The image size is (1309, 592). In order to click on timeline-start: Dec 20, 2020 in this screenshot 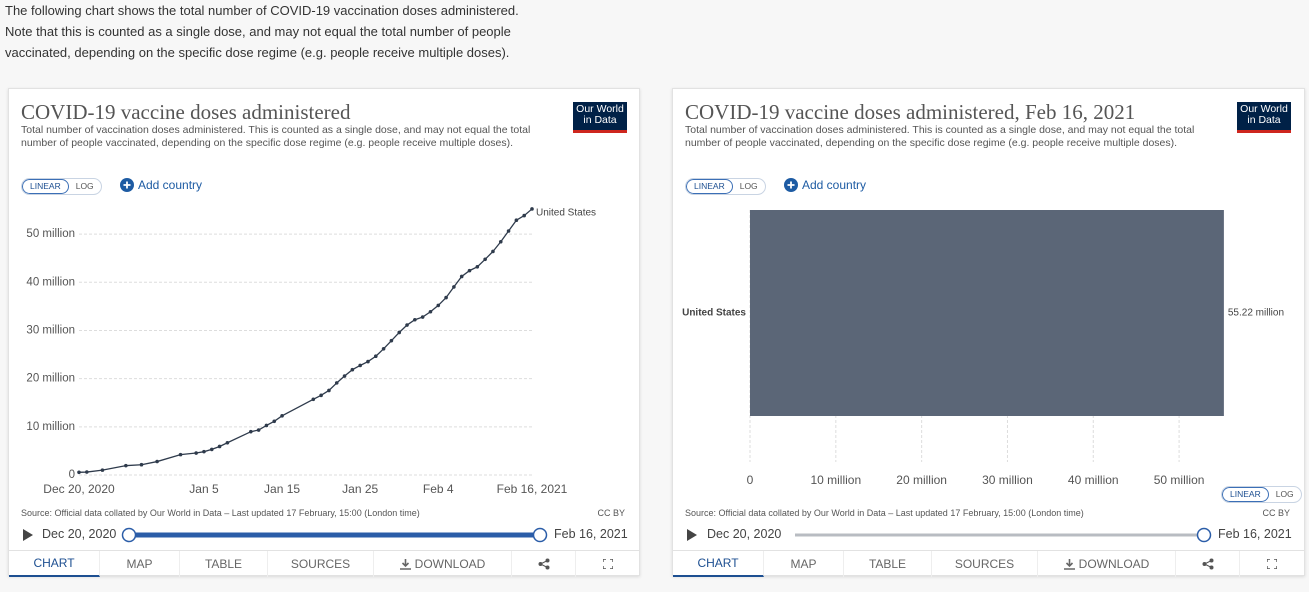, I will do `click(79, 534)`.